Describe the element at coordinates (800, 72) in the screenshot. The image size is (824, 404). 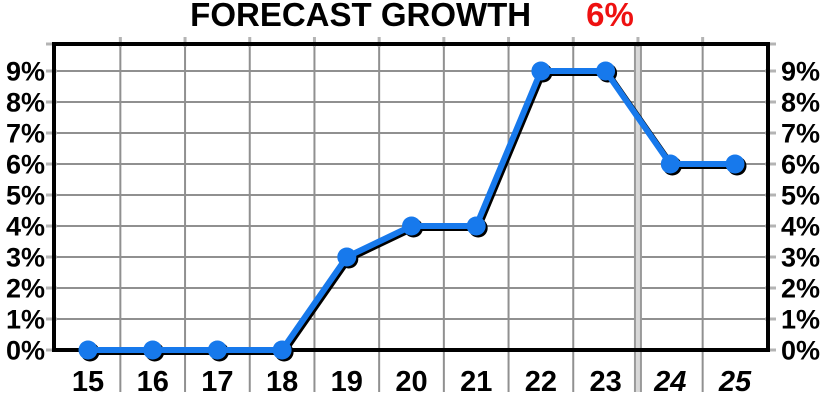
I see `y-axis-label-right: 9%` at that location.